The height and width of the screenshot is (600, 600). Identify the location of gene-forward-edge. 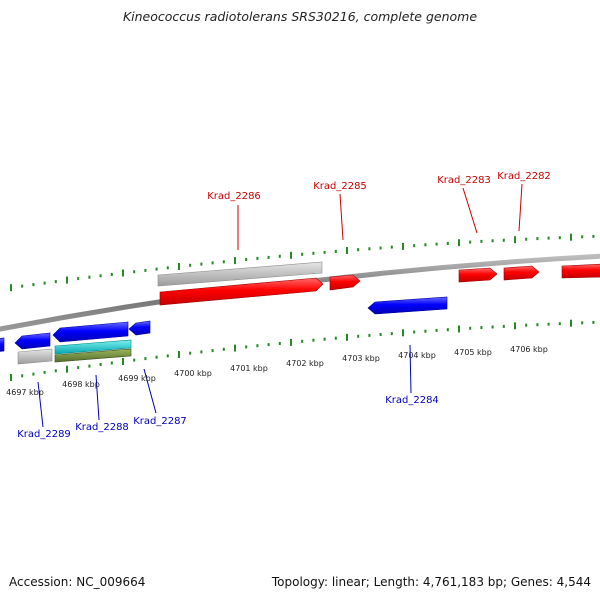
(580, 271).